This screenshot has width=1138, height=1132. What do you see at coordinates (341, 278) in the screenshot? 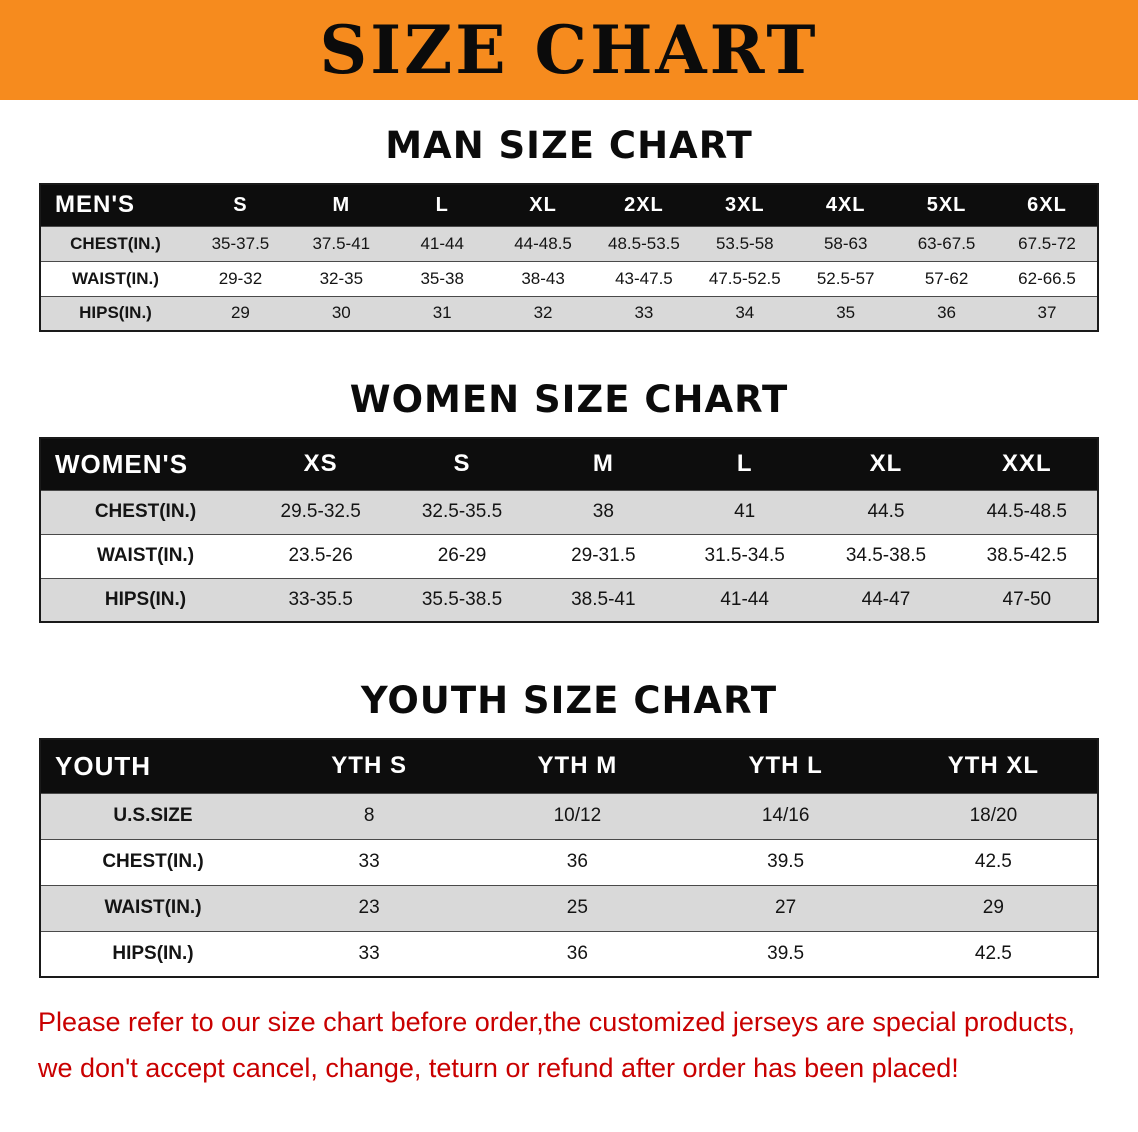
I see `value-cell: 32-35` at bounding box center [341, 278].